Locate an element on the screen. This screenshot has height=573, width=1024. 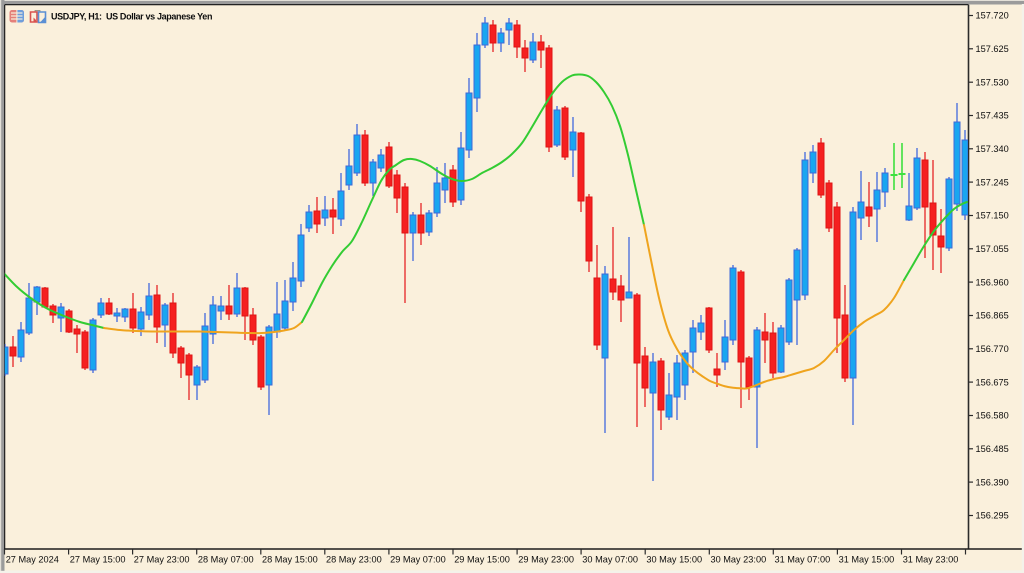
svg-text: 156.865 is located at coordinates (992, 316).